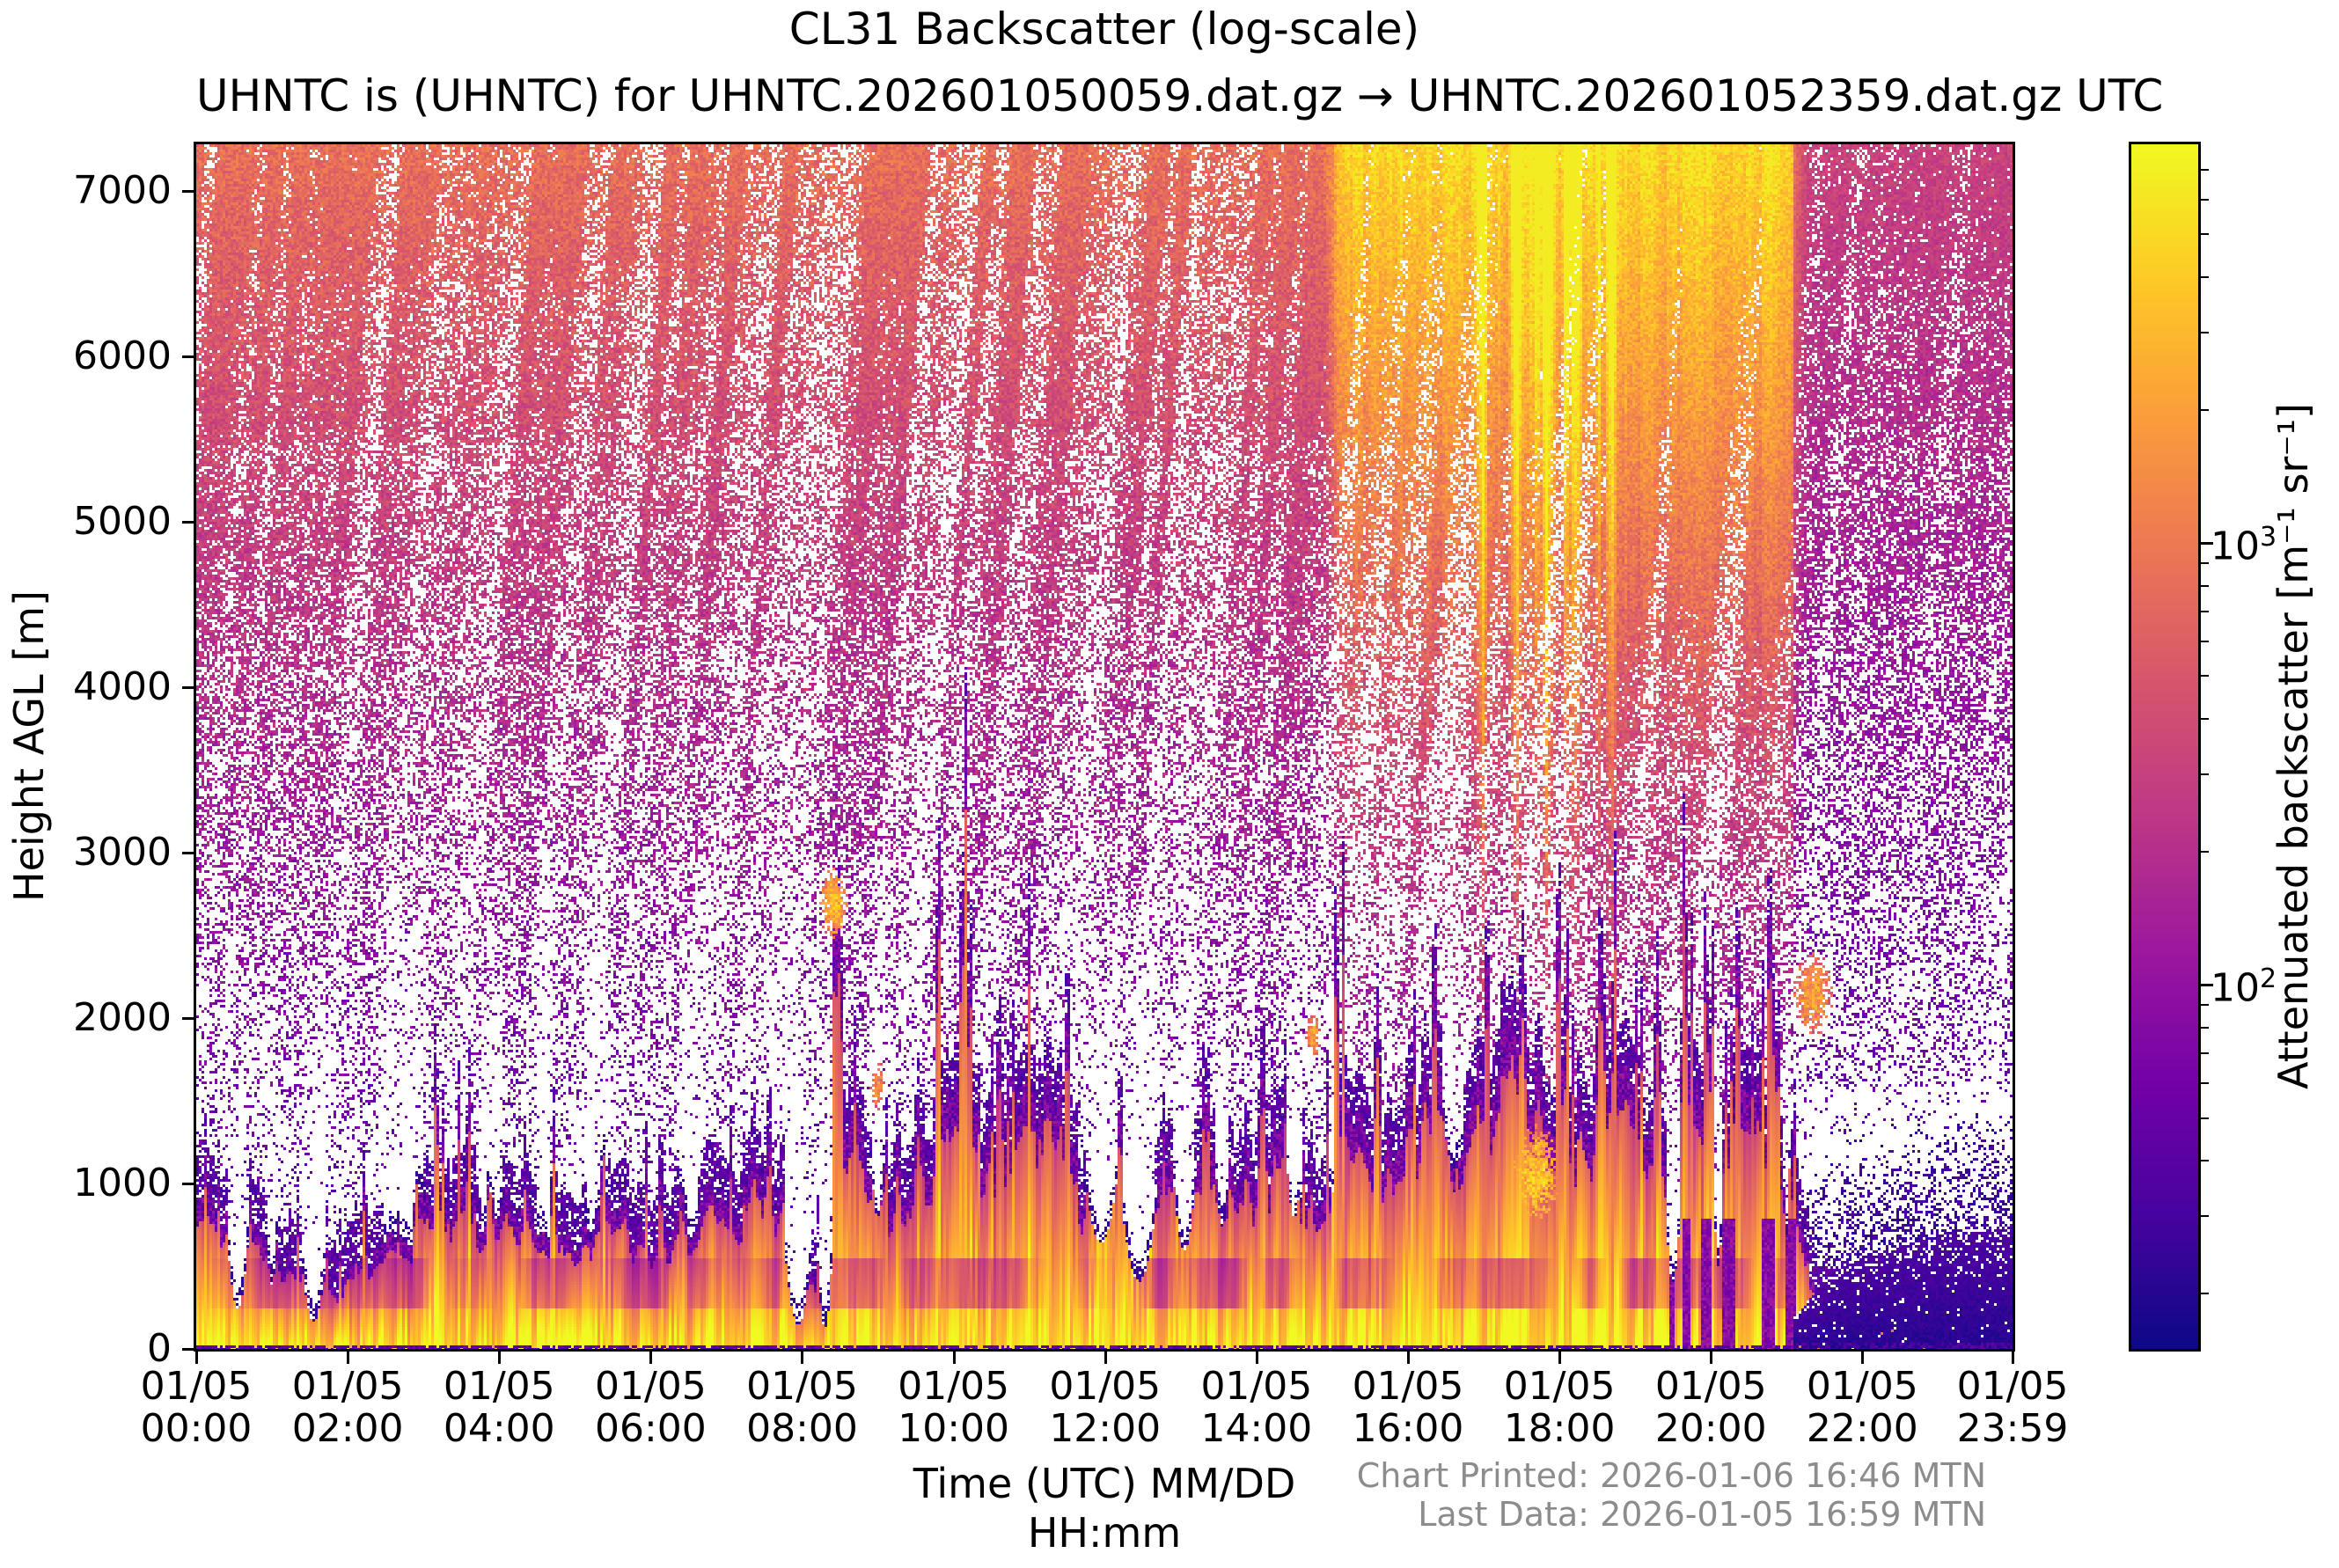  What do you see at coordinates (1104, 1508) in the screenshot?
I see `x-axis-label: Time (UTC) MM/DD HH:mm` at bounding box center [1104, 1508].